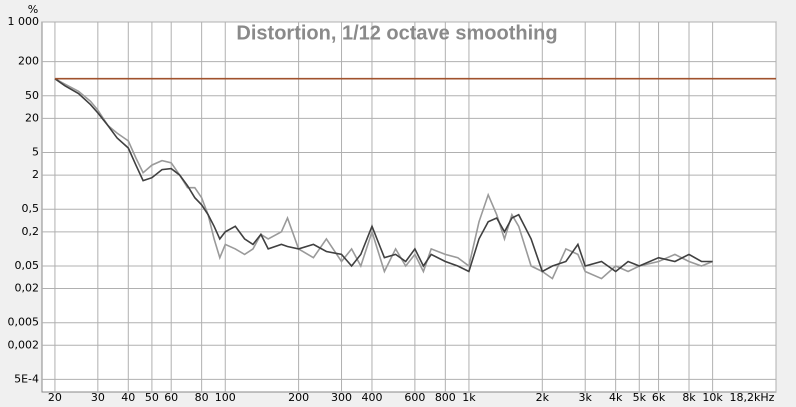 This screenshot has width=796, height=407. I want to click on x-tick-label: 60, so click(171, 397).